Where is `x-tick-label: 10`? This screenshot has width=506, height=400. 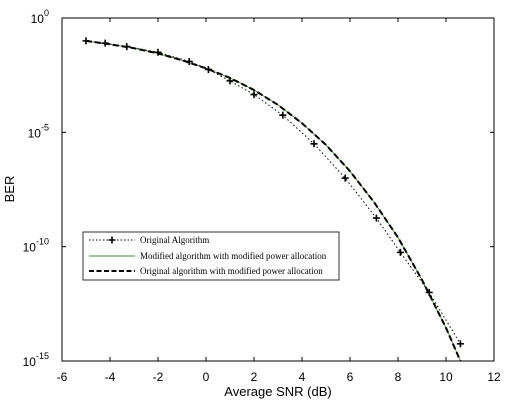
x-tick-label: 10 is located at coordinates (446, 377).